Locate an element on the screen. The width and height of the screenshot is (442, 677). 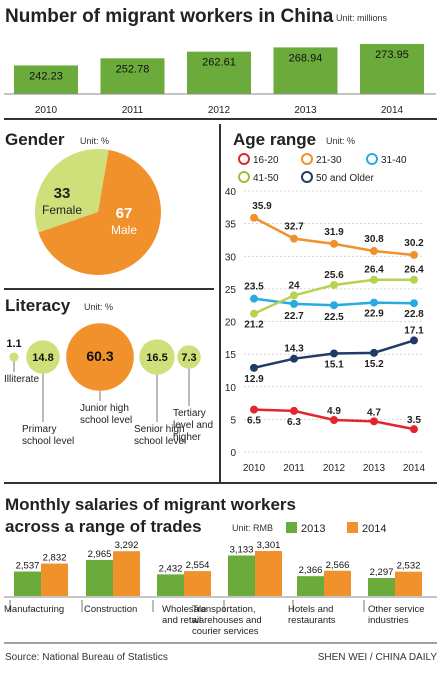
salaries-title-line2: across a range of trades is located at coordinates (103, 526).